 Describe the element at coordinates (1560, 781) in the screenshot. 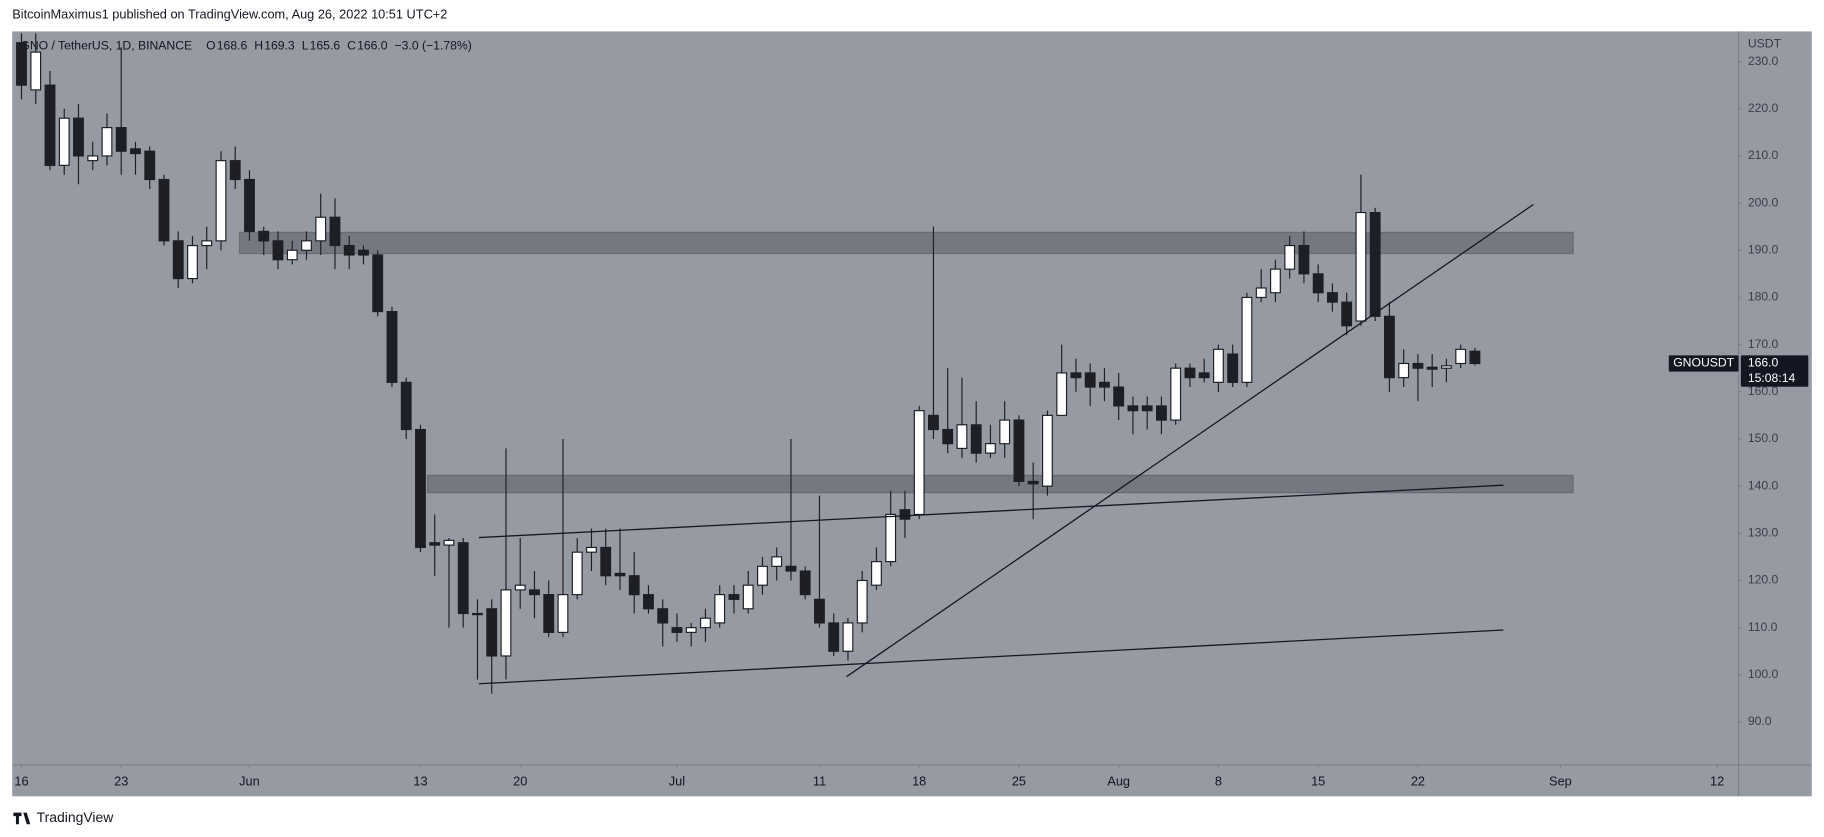

I see `x-tick-label: Sep` at that location.